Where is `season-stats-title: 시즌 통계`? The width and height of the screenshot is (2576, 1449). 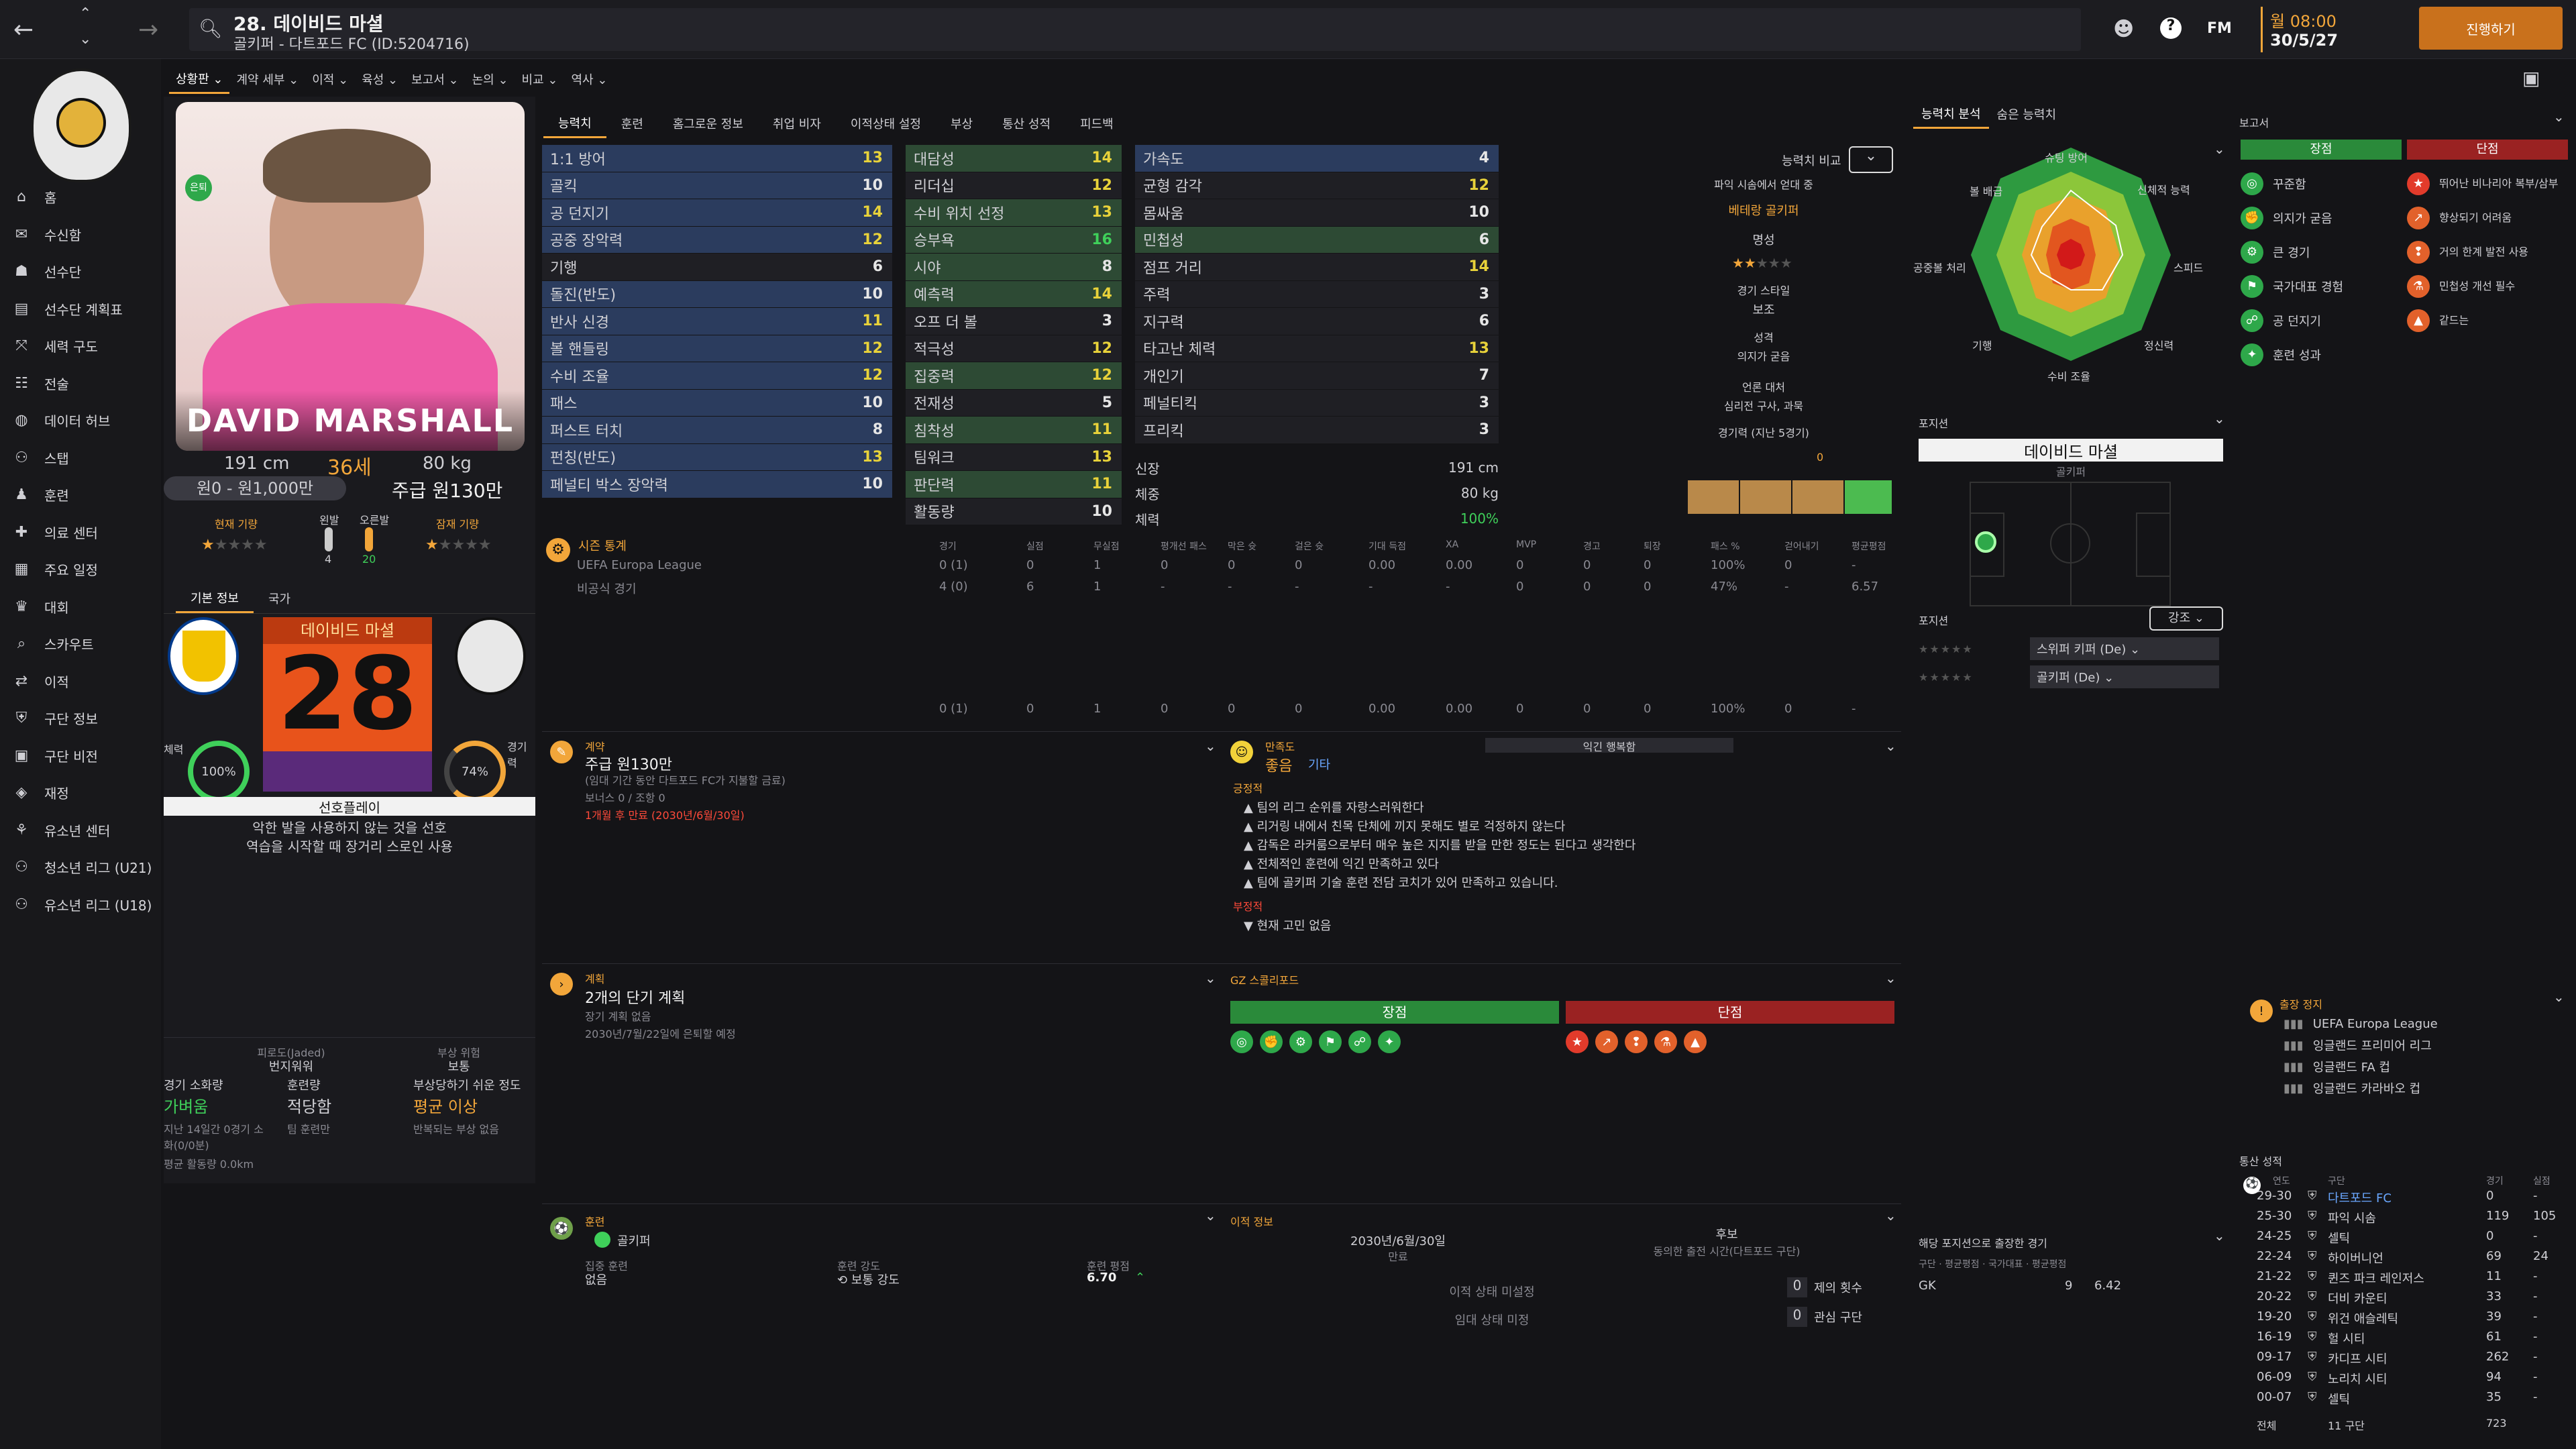 season-stats-title: 시즌 통계 is located at coordinates (602, 546).